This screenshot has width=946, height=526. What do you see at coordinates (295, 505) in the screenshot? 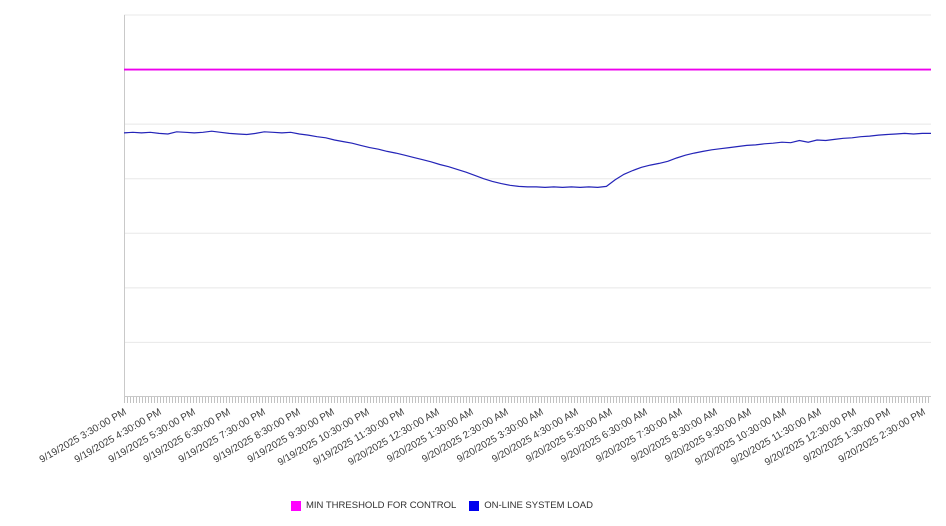
I see `threshold-swatch-icon` at bounding box center [295, 505].